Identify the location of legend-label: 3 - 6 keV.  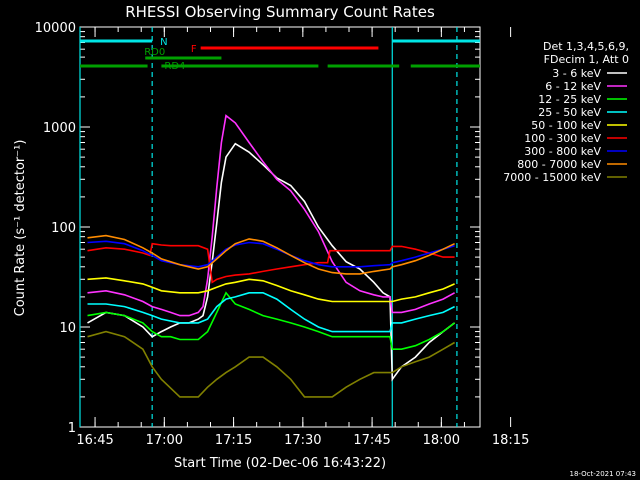
(576, 73).